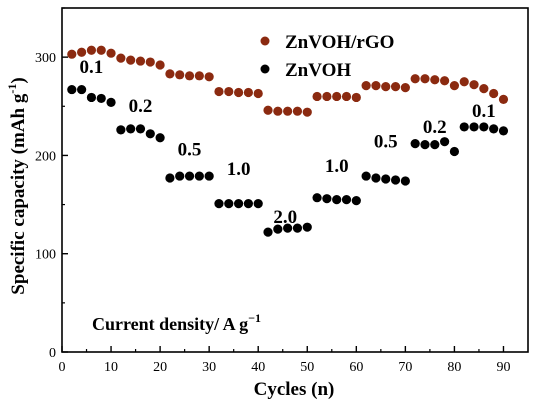  What do you see at coordinates (62, 367) in the screenshot?
I see `x-tick-label: 0` at bounding box center [62, 367].